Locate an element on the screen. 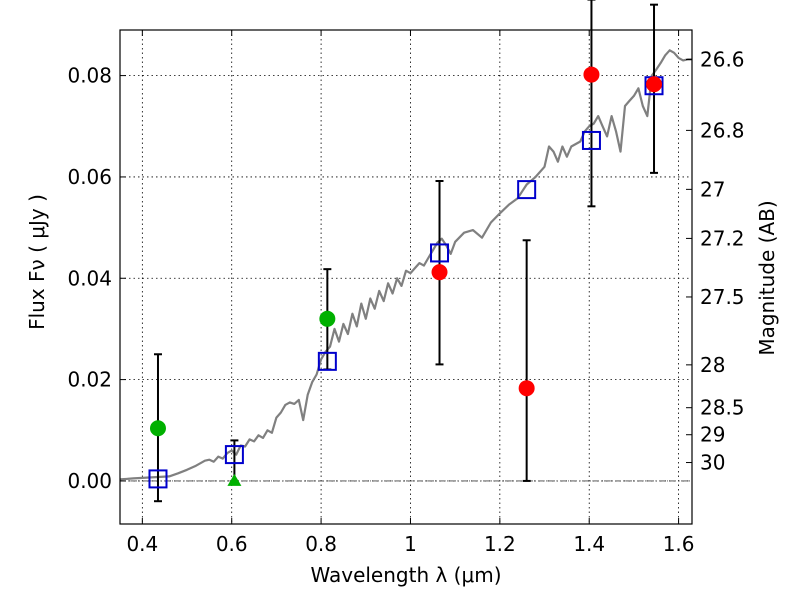 The width and height of the screenshot is (800, 605). x-tick-label: 1.2 is located at coordinates (500, 544).